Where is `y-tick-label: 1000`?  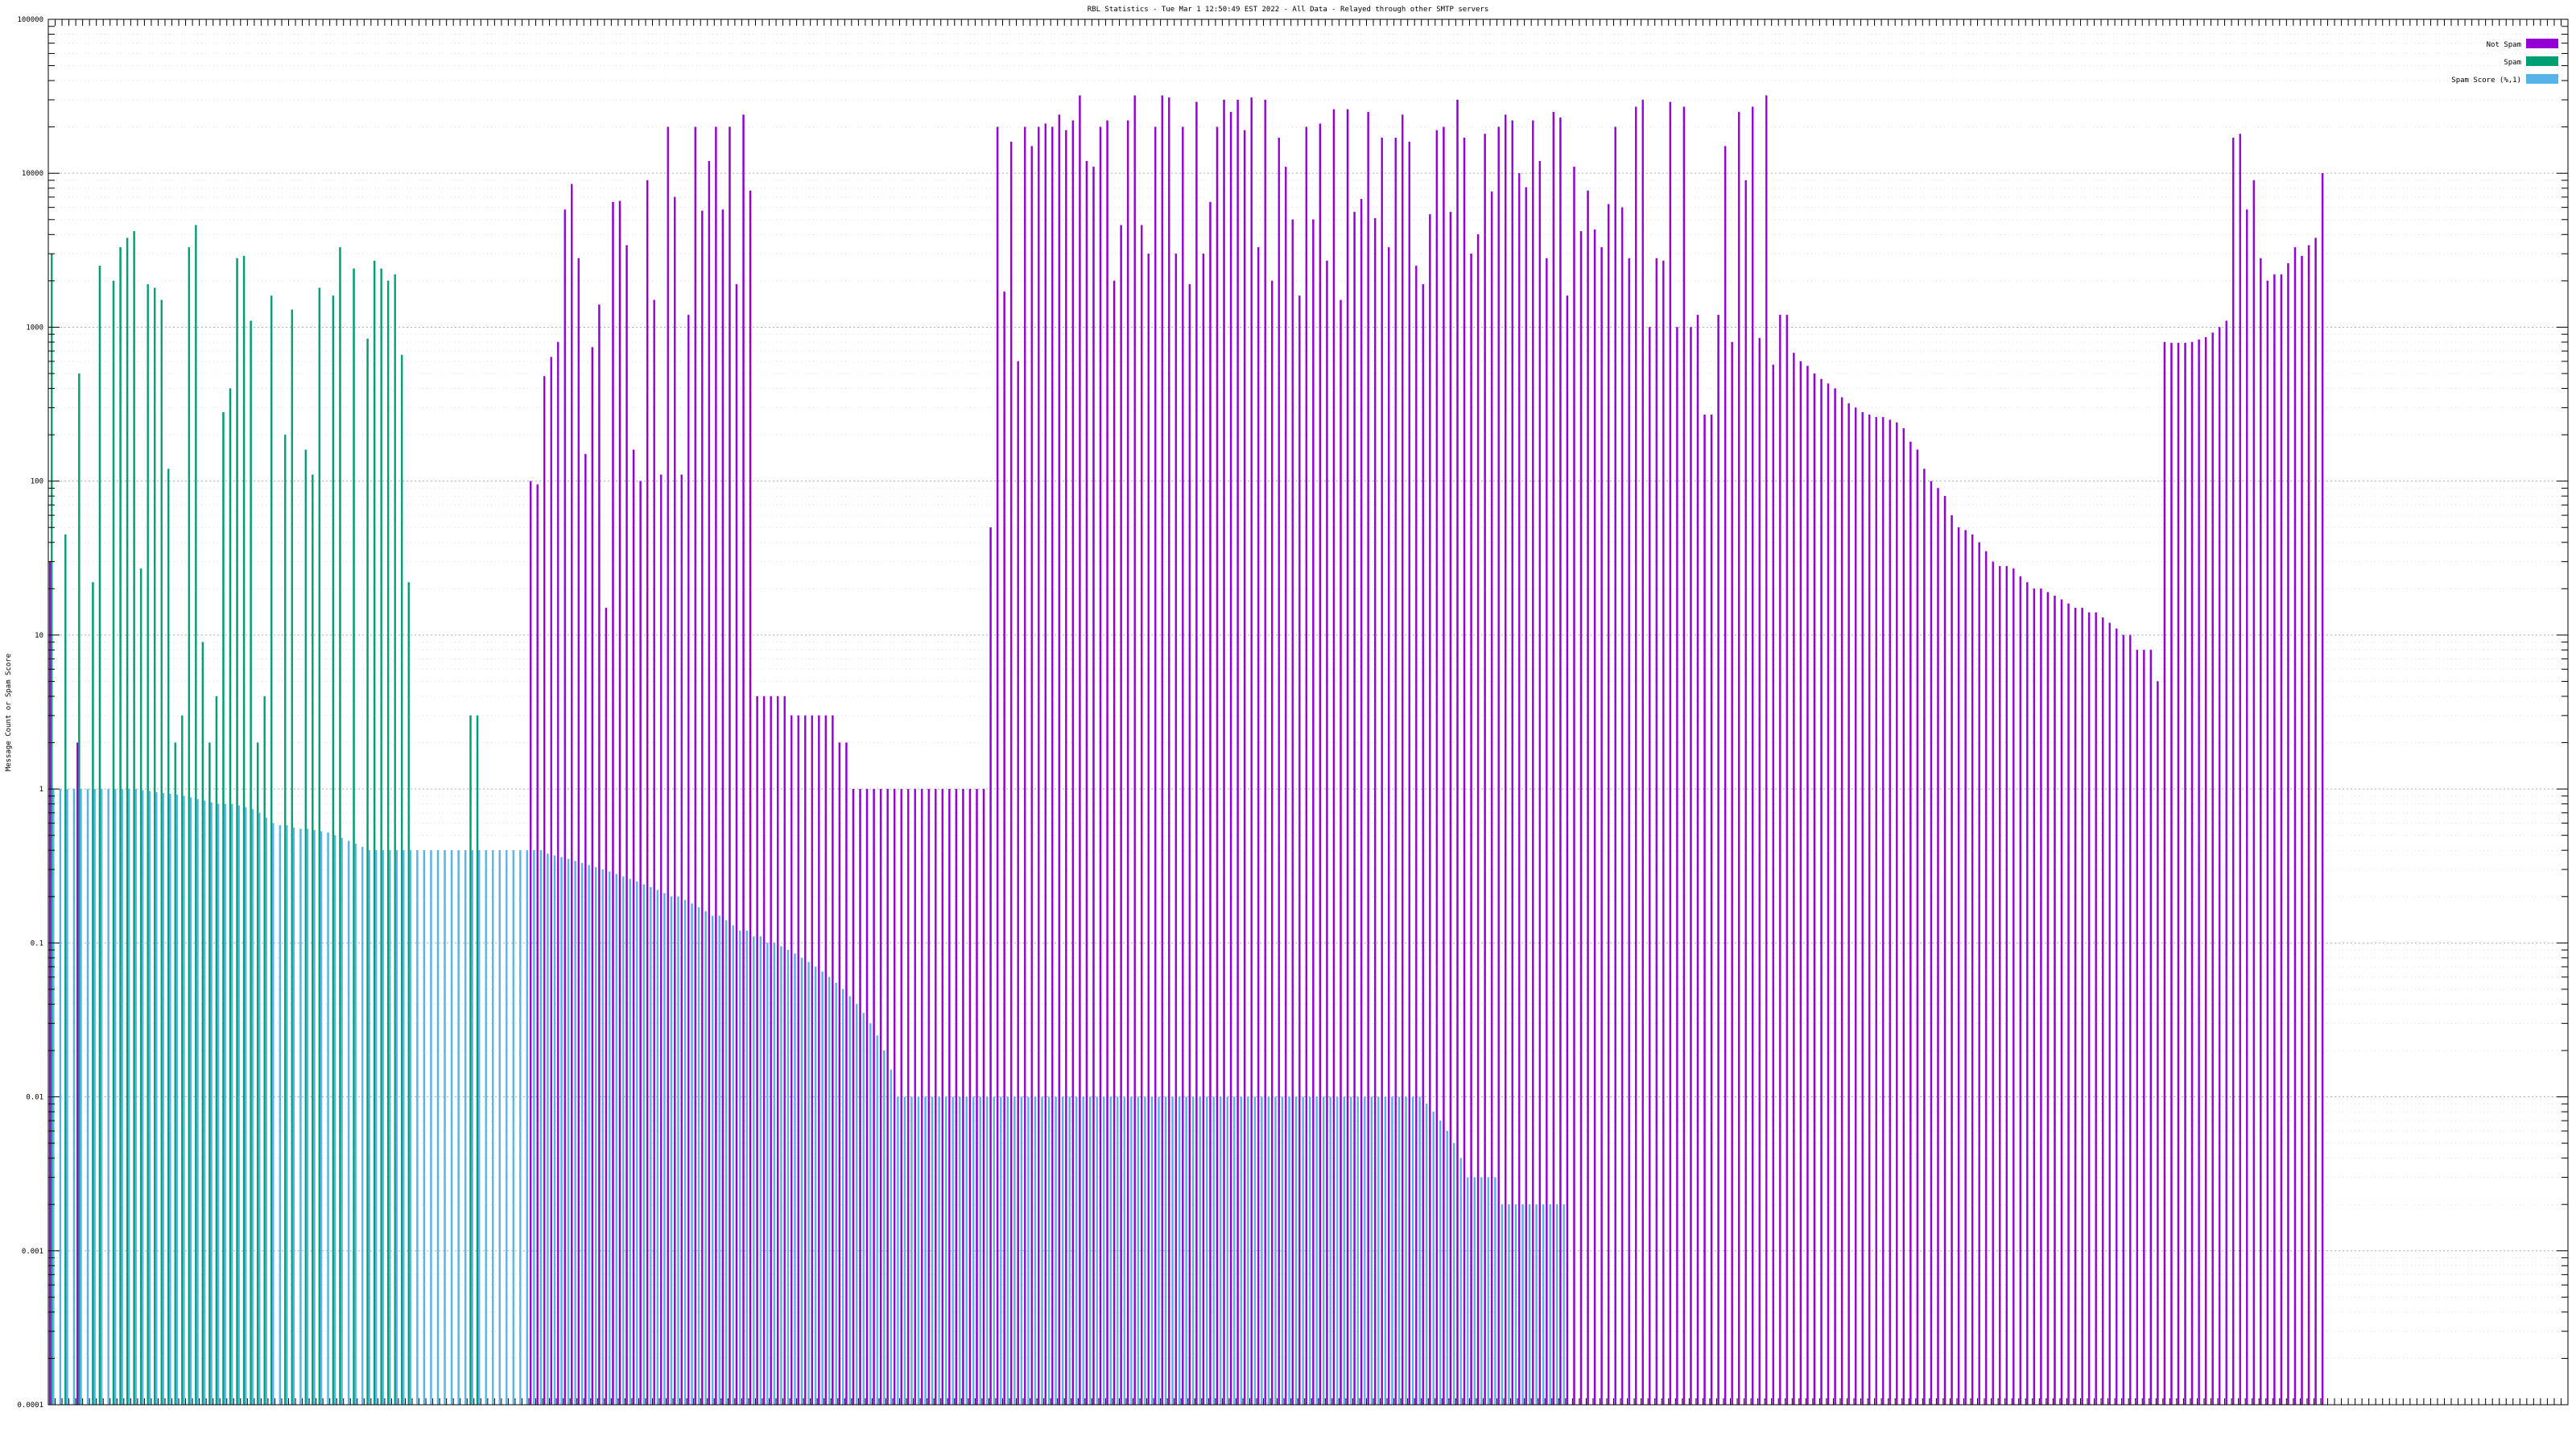 y-tick-label: 1000 is located at coordinates (34, 328).